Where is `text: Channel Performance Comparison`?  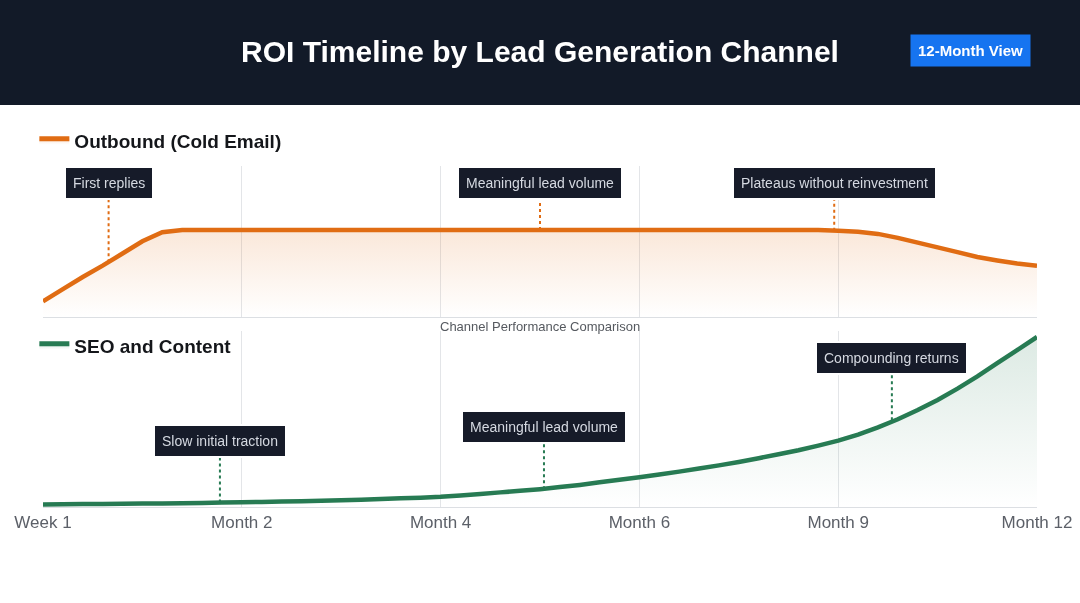
text: Channel Performance Comparison is located at coordinates (540, 326).